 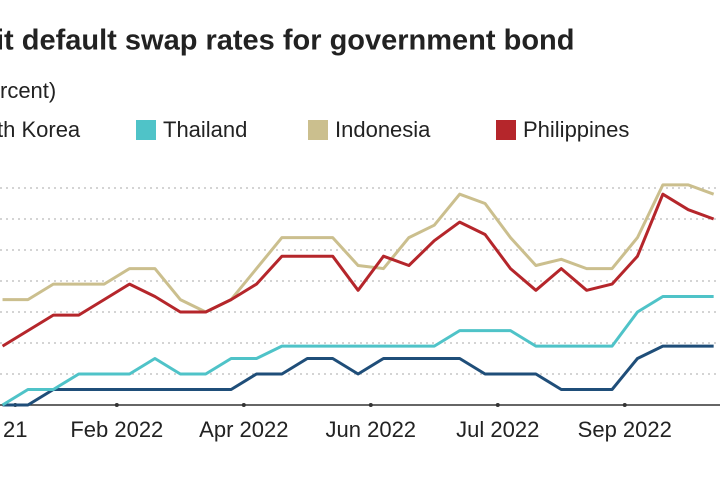 What do you see at coordinates (205, 129) in the screenshot?
I see `legend-label: Thailand` at bounding box center [205, 129].